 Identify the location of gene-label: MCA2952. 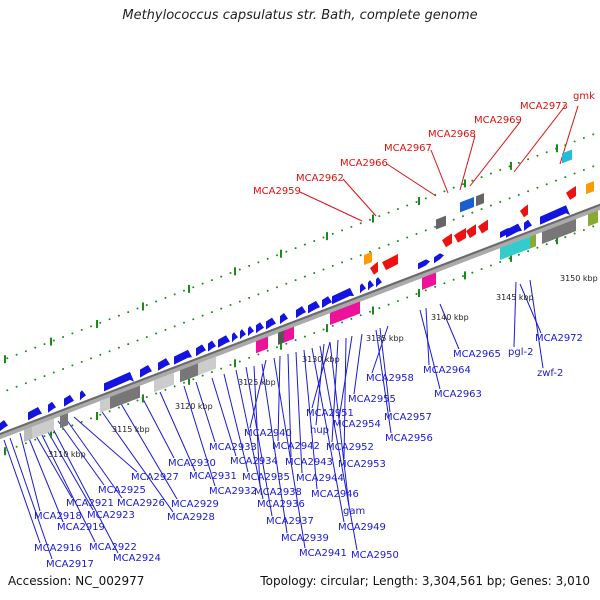
(350, 447).